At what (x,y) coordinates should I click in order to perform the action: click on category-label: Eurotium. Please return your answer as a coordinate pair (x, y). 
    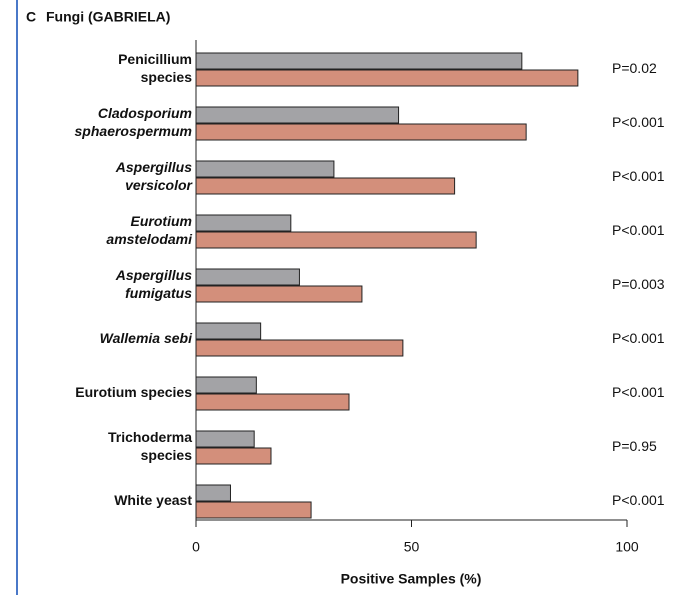
    Looking at the image, I should click on (161, 221).